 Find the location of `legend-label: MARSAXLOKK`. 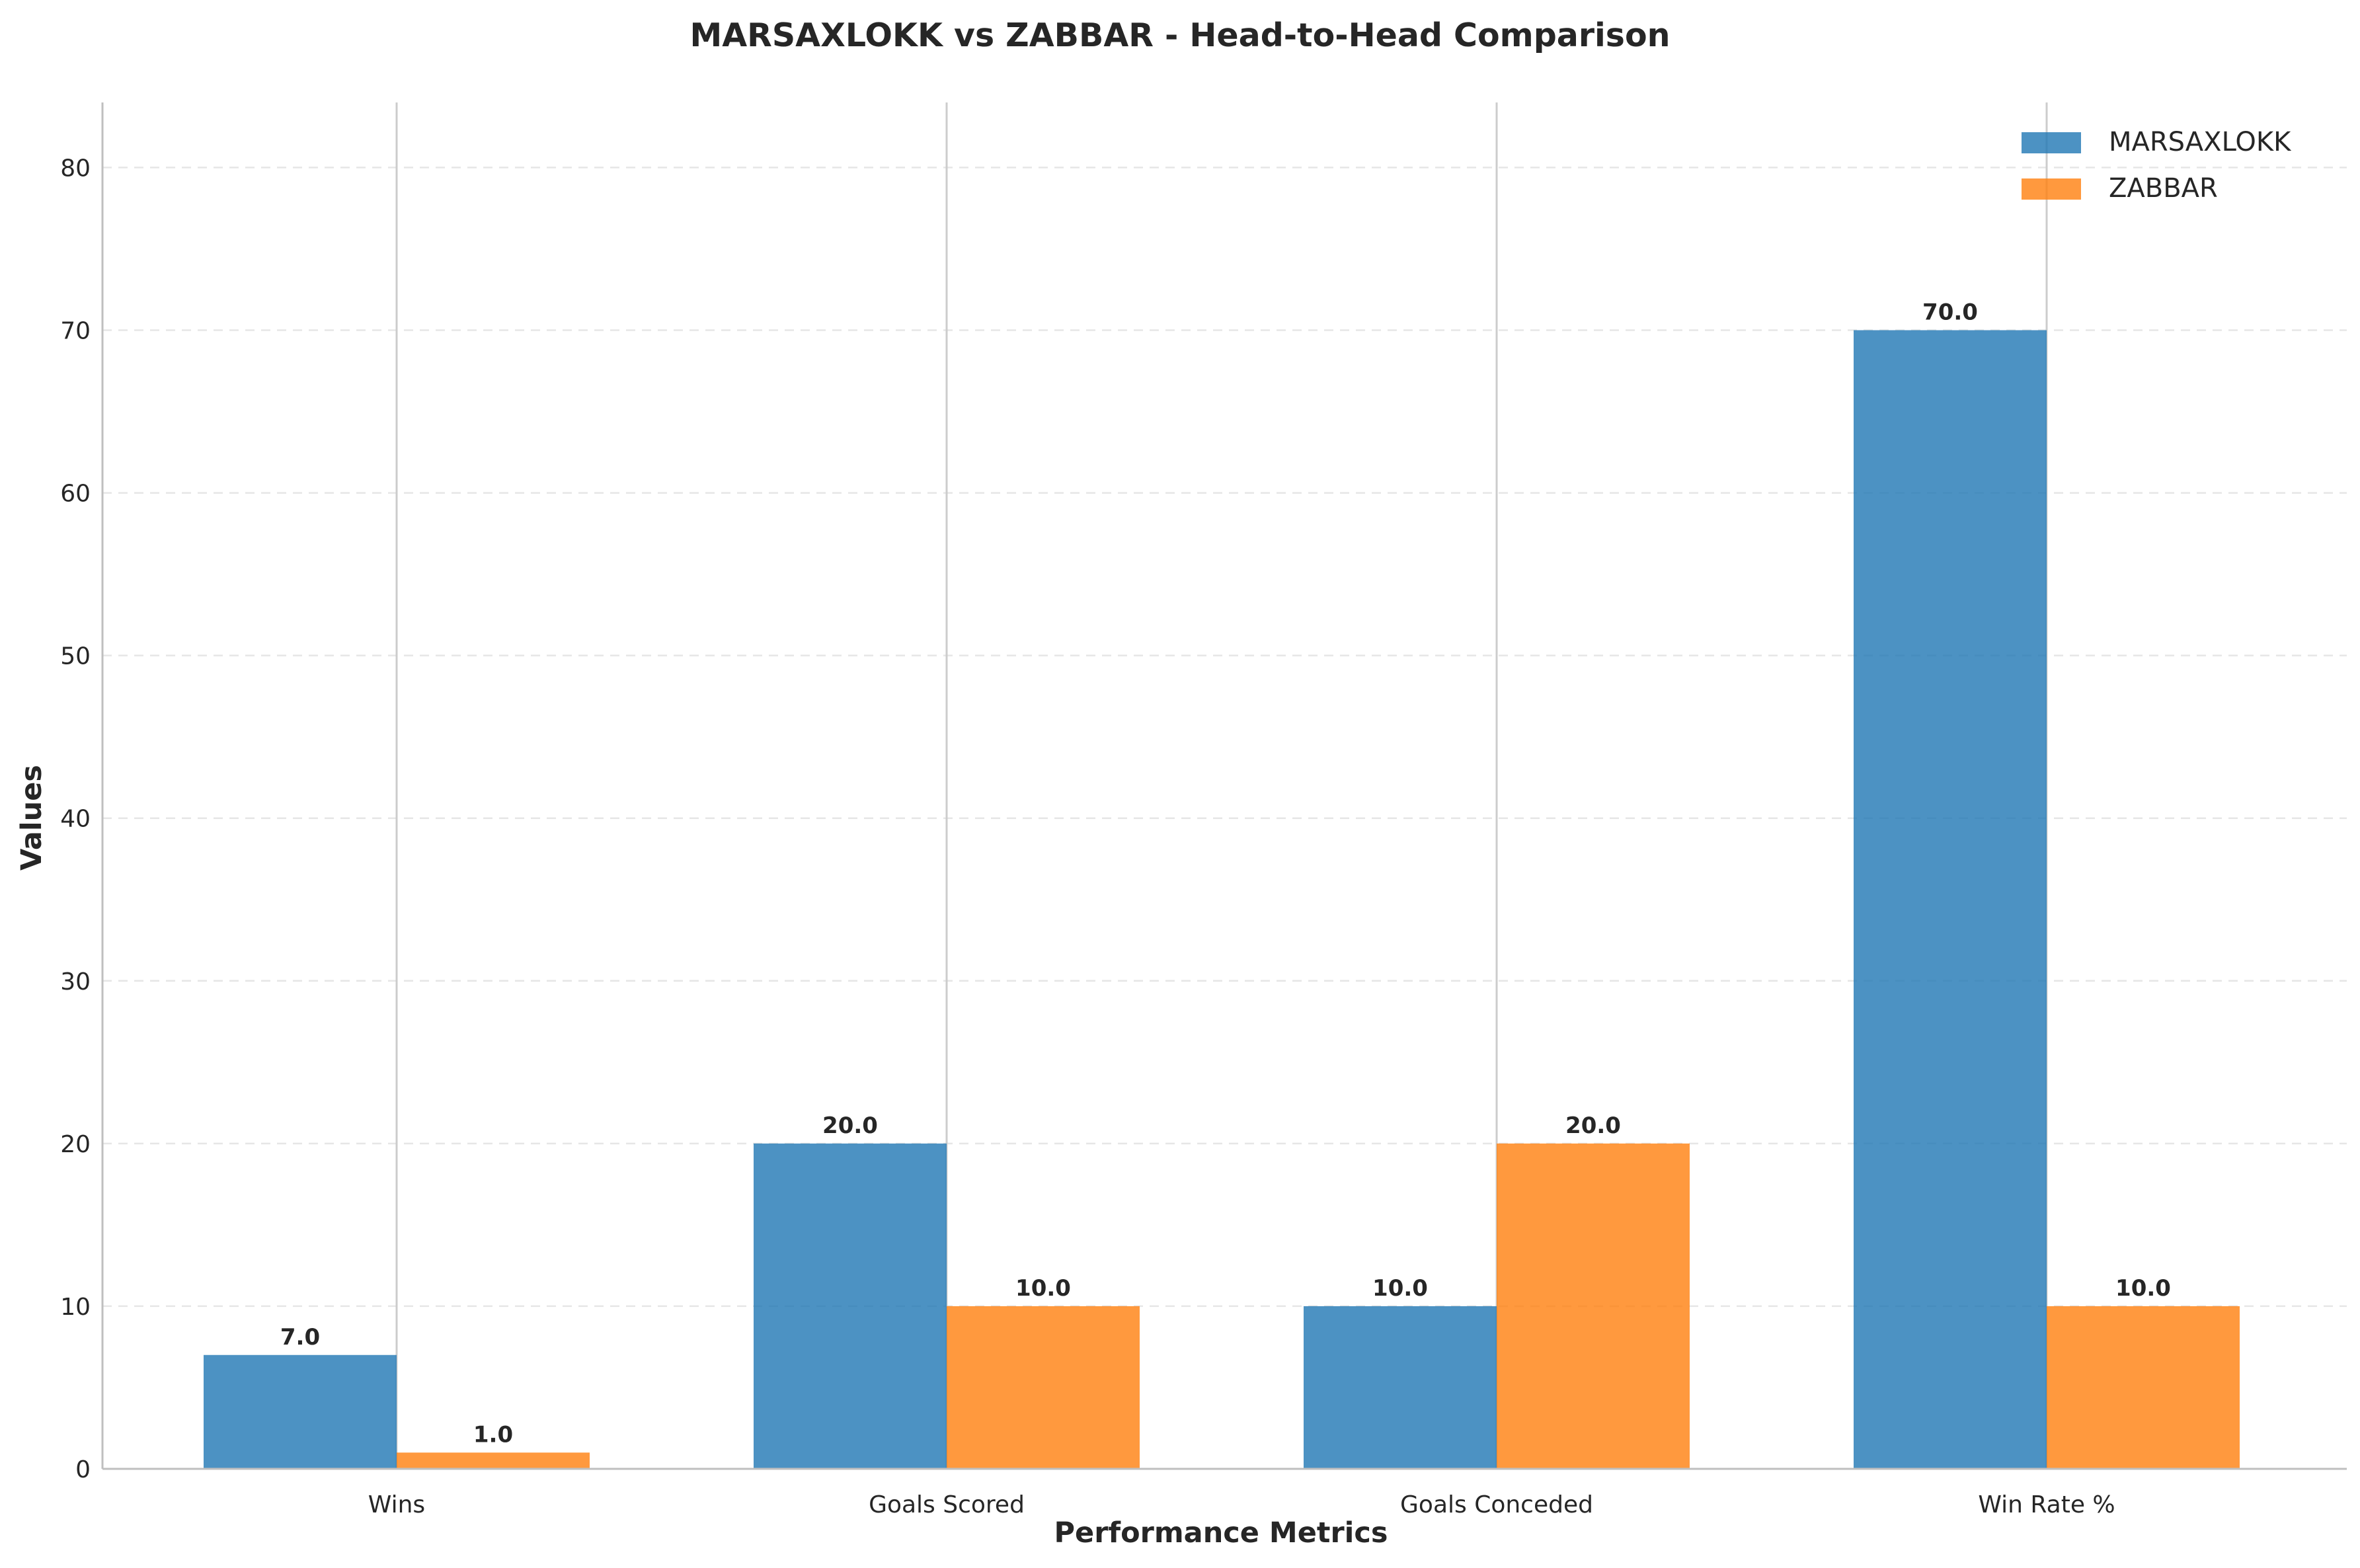

legend-label: MARSAXLOKK is located at coordinates (2200, 142).